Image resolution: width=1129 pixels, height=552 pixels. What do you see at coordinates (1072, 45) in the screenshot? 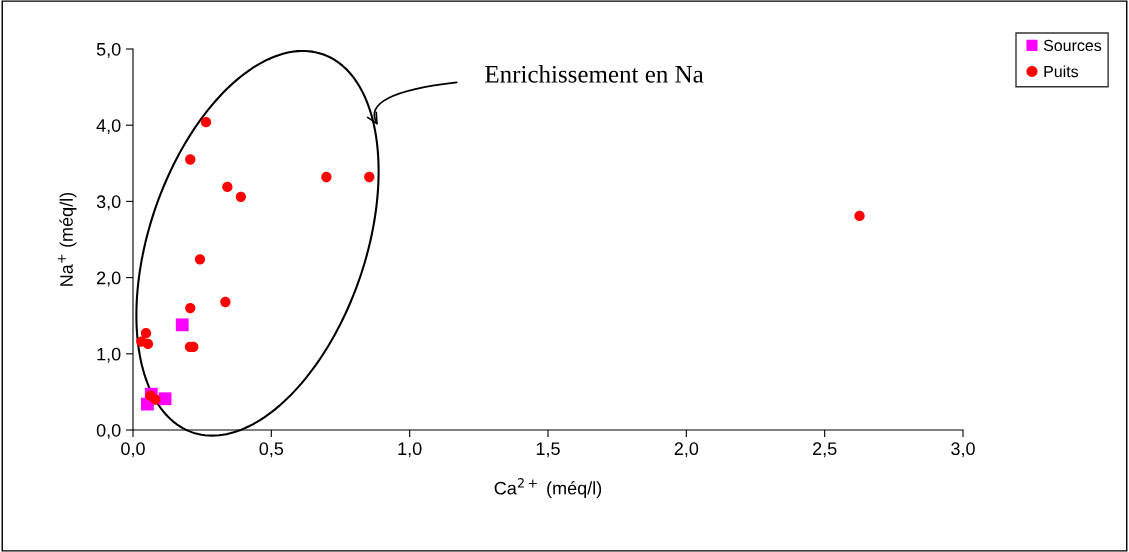
I see `legend-label: Sources` at bounding box center [1072, 45].